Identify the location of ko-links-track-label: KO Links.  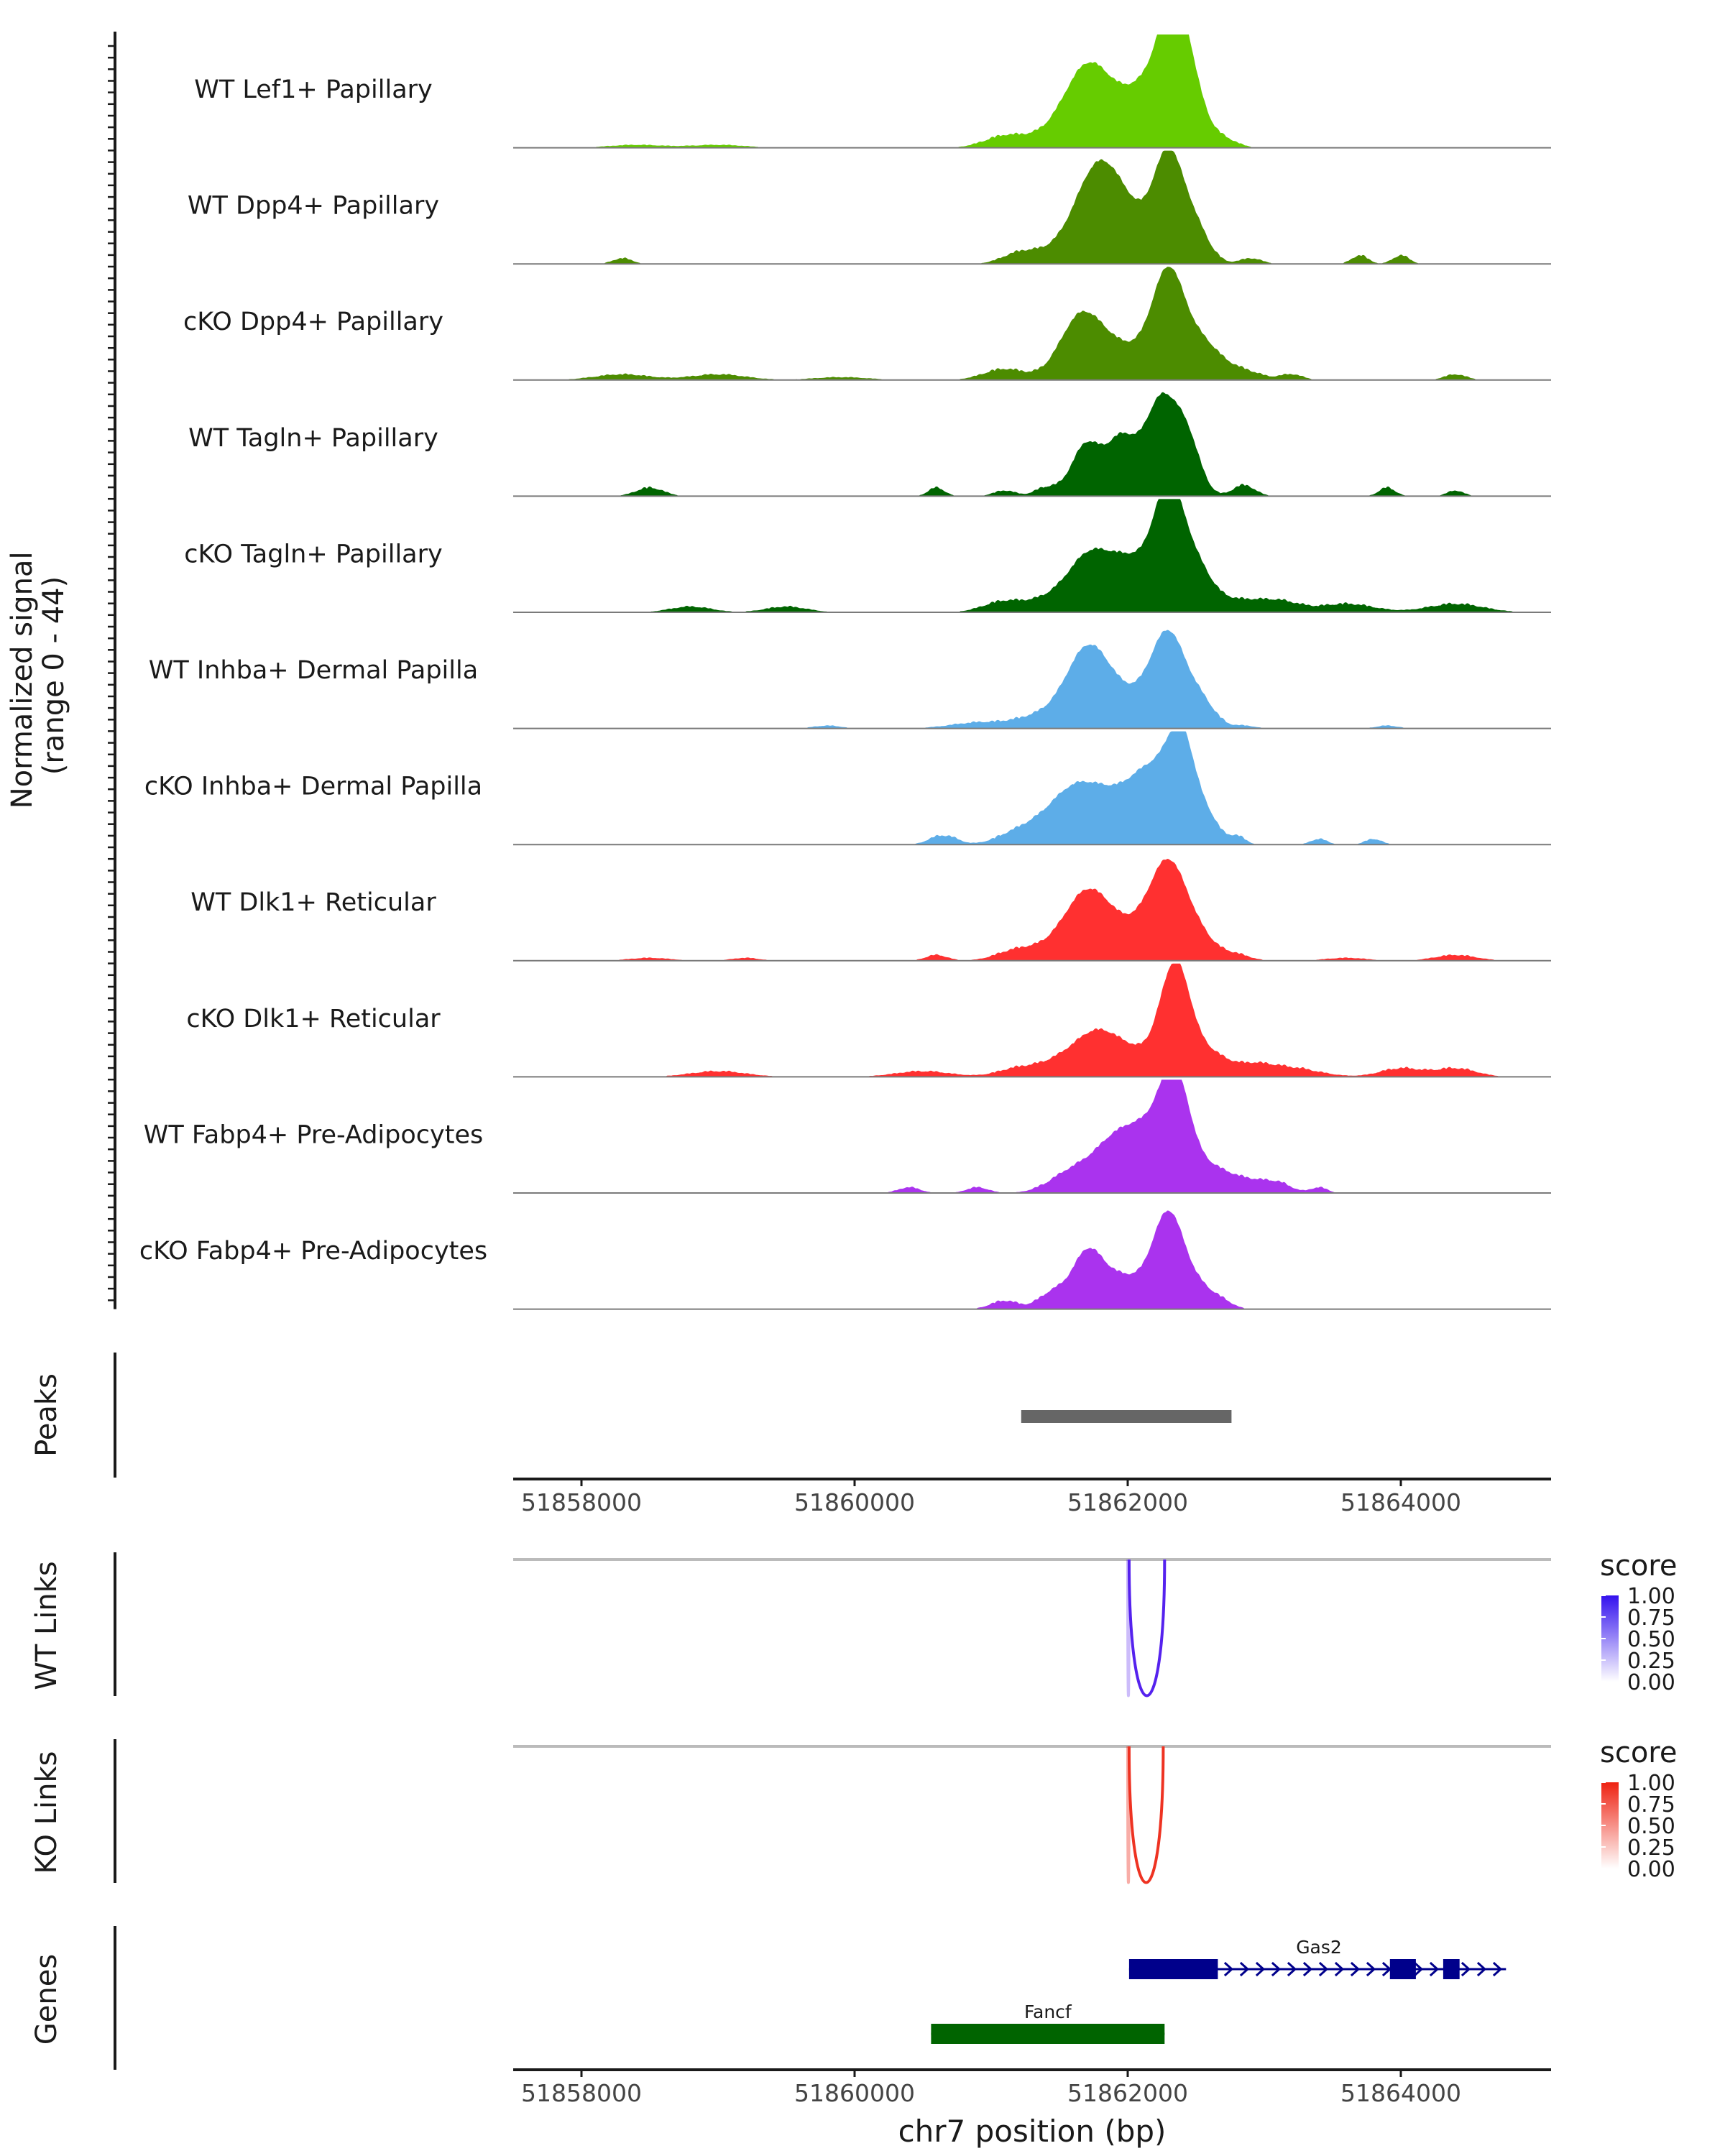
(46, 1812).